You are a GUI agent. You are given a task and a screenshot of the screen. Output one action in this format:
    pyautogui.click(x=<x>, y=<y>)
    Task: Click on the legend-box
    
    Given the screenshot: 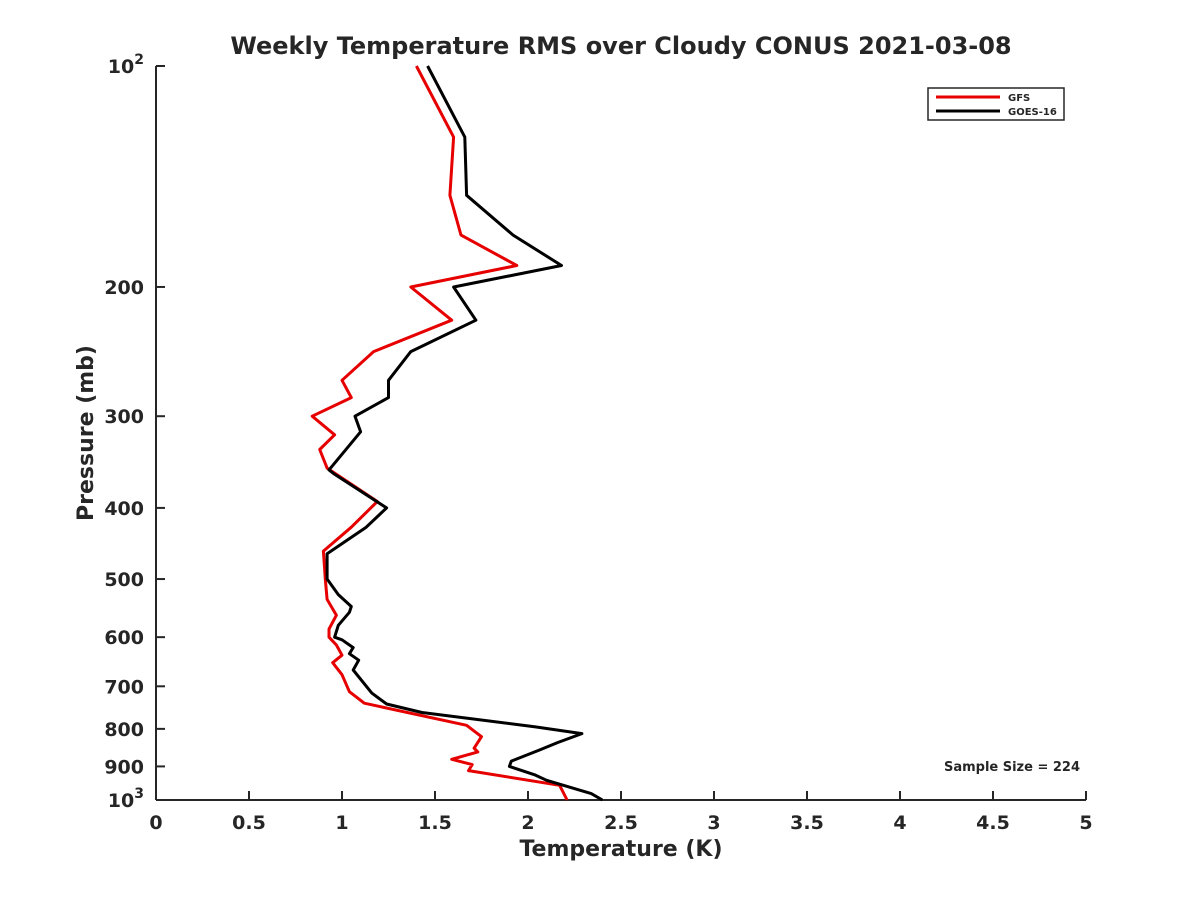 What is the action you would take?
    pyautogui.click(x=996, y=104)
    